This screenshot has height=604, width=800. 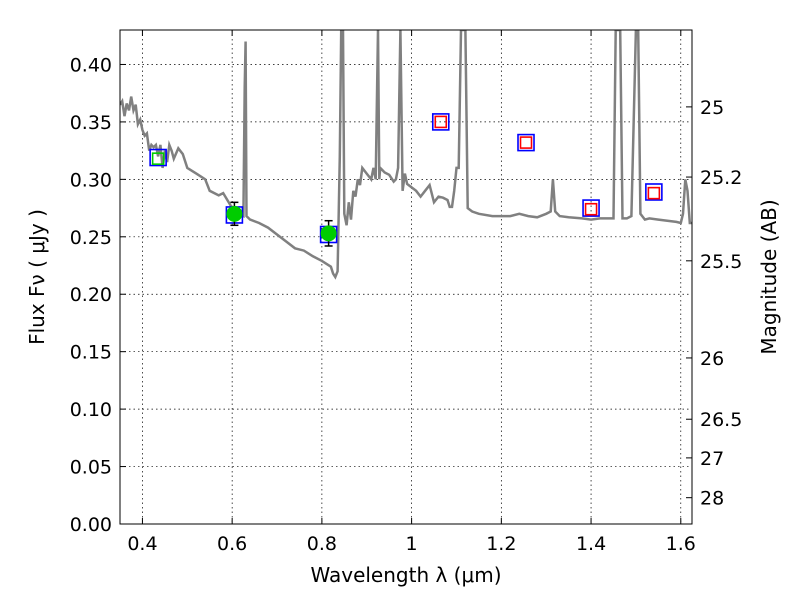 I want to click on photometry-markers, so click(x=406, y=180).